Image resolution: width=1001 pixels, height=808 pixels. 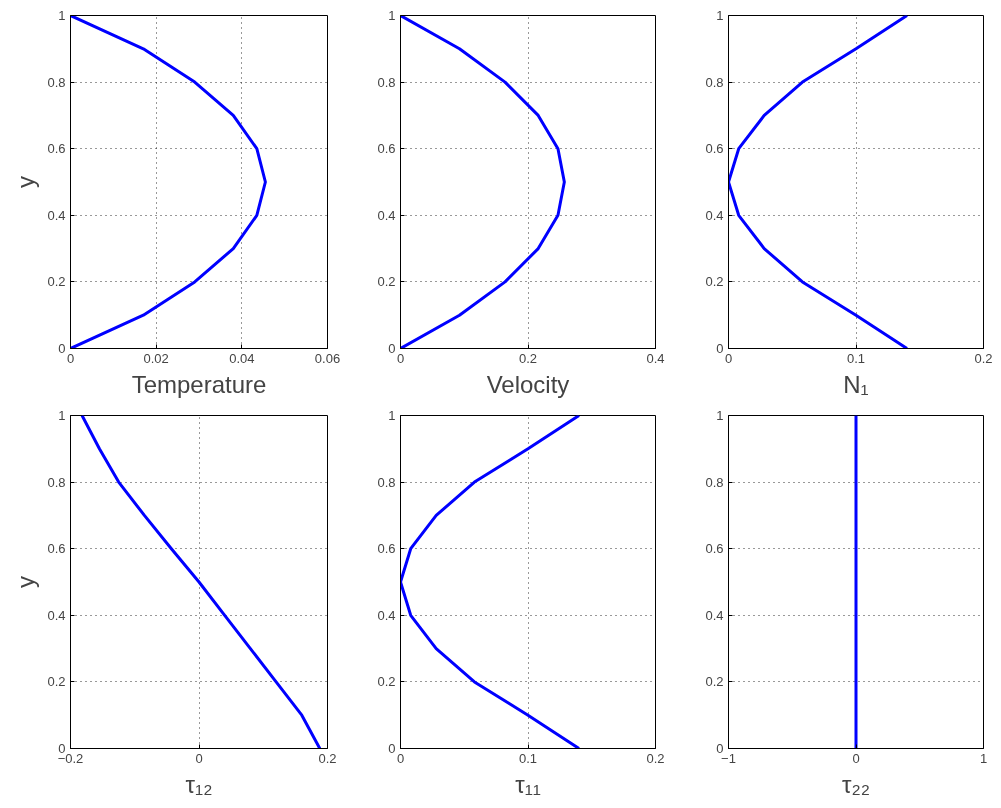 I want to click on x-axis-title: τ₂₂, so click(x=856, y=784).